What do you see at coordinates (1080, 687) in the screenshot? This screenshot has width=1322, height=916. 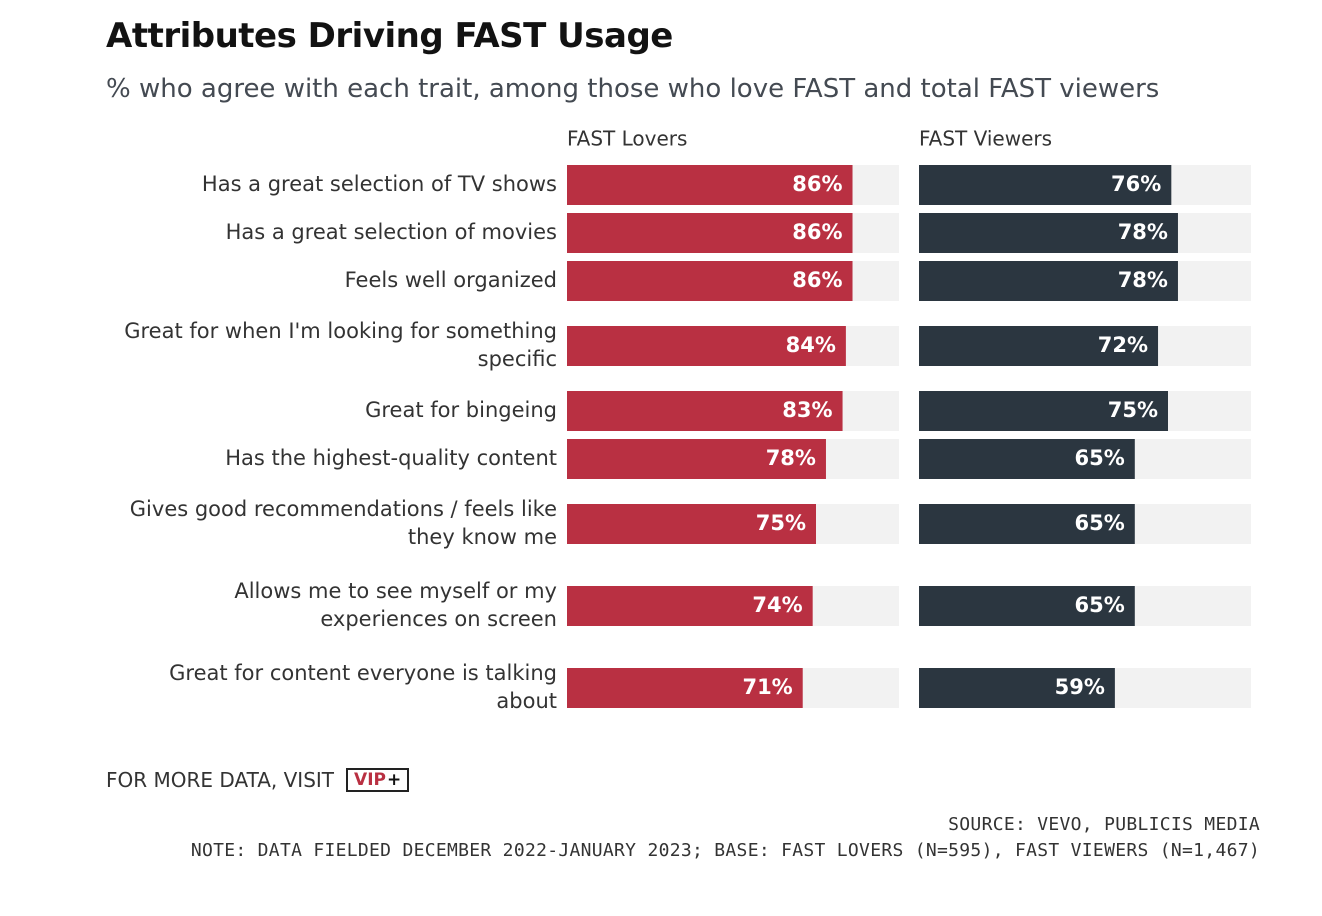 I see `bar-value-label: 59%` at bounding box center [1080, 687].